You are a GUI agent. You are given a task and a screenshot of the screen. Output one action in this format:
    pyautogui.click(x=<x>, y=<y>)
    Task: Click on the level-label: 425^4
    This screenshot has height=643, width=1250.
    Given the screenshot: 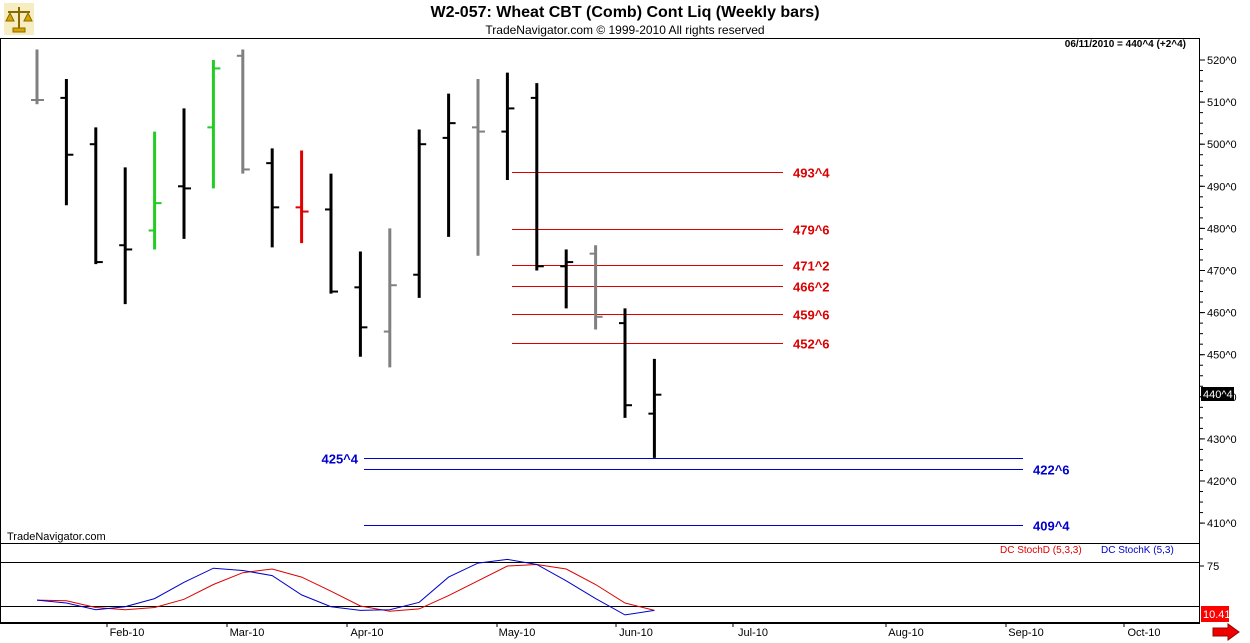 What is the action you would take?
    pyautogui.click(x=339, y=459)
    